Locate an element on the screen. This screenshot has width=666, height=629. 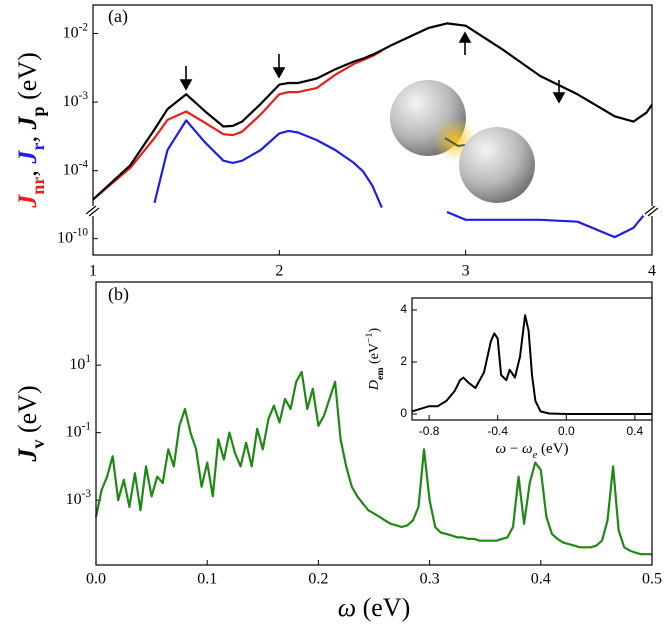
x-axis-title: ω (eV) is located at coordinates (374, 607).